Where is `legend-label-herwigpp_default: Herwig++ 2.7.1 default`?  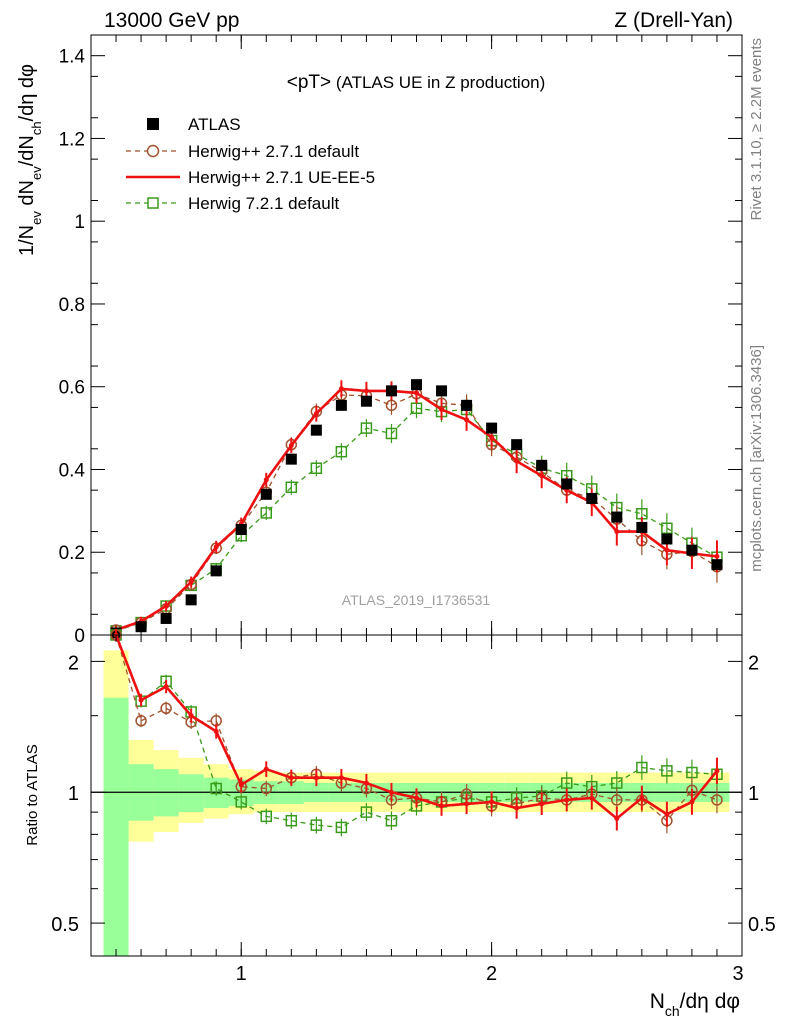
legend-label-herwigpp_default: Herwig++ 2.7.1 default is located at coordinates (273, 151).